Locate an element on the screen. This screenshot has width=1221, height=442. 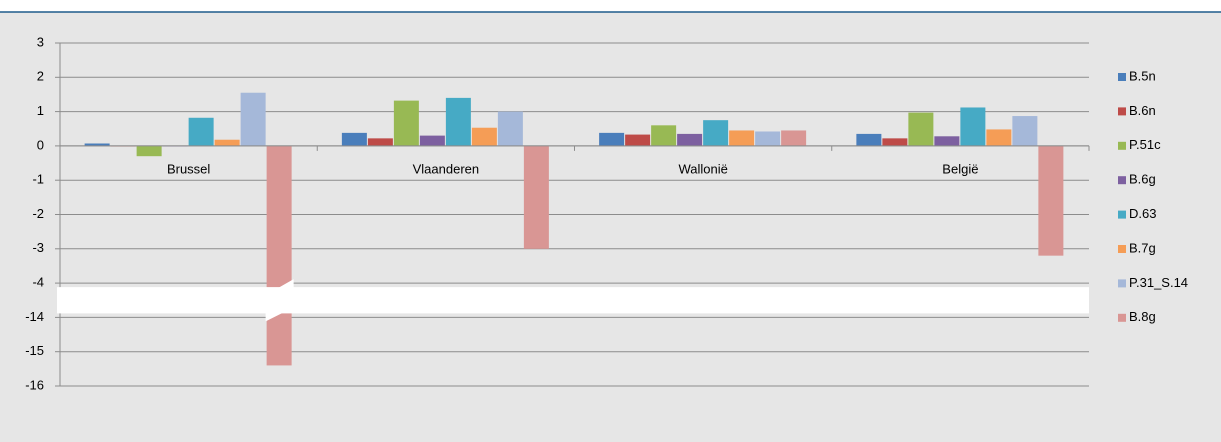
legend-label: D.63 is located at coordinates (1142, 213).